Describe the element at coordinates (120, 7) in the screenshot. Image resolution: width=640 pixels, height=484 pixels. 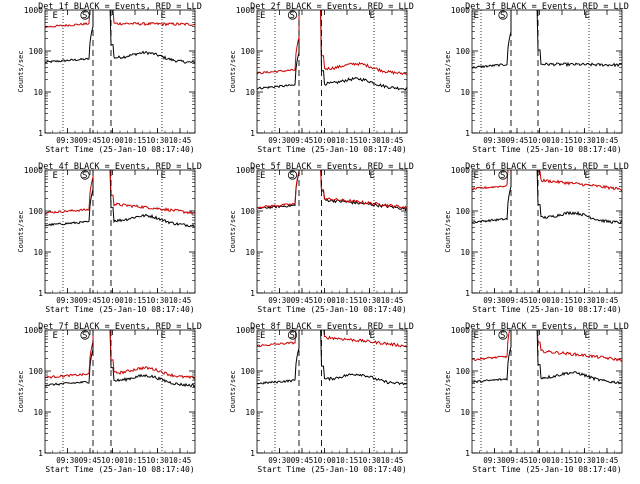
I see `panel-title: Det 1f BLACK = Events, RED = LLD` at that location.